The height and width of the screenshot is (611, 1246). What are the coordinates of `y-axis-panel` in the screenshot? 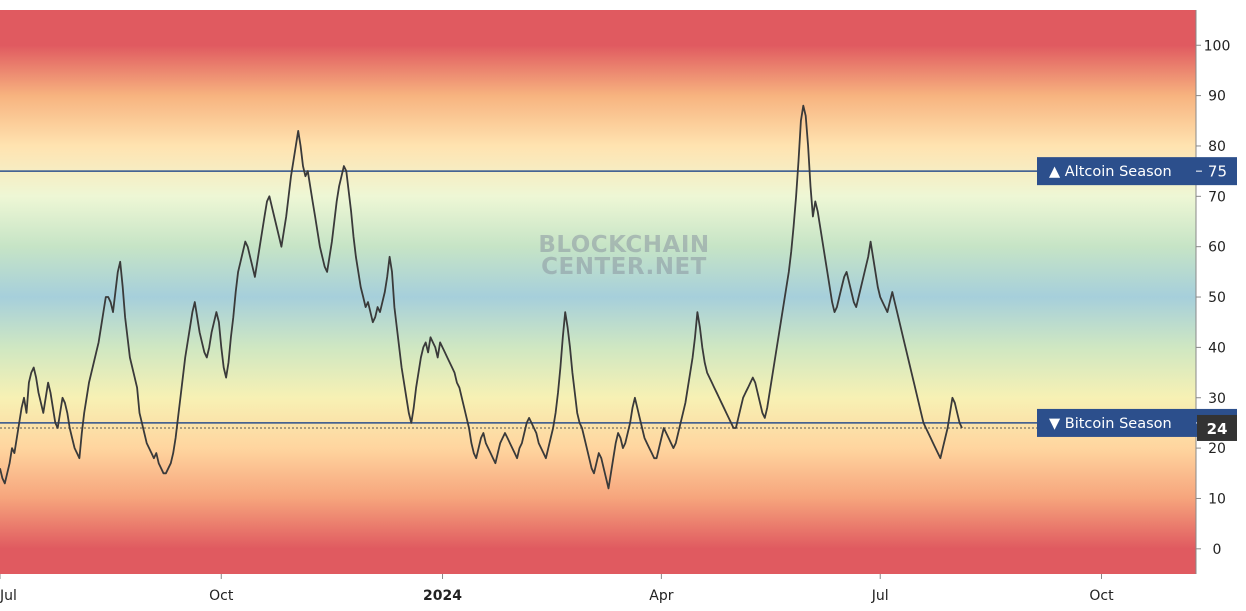 It's located at (1221, 292).